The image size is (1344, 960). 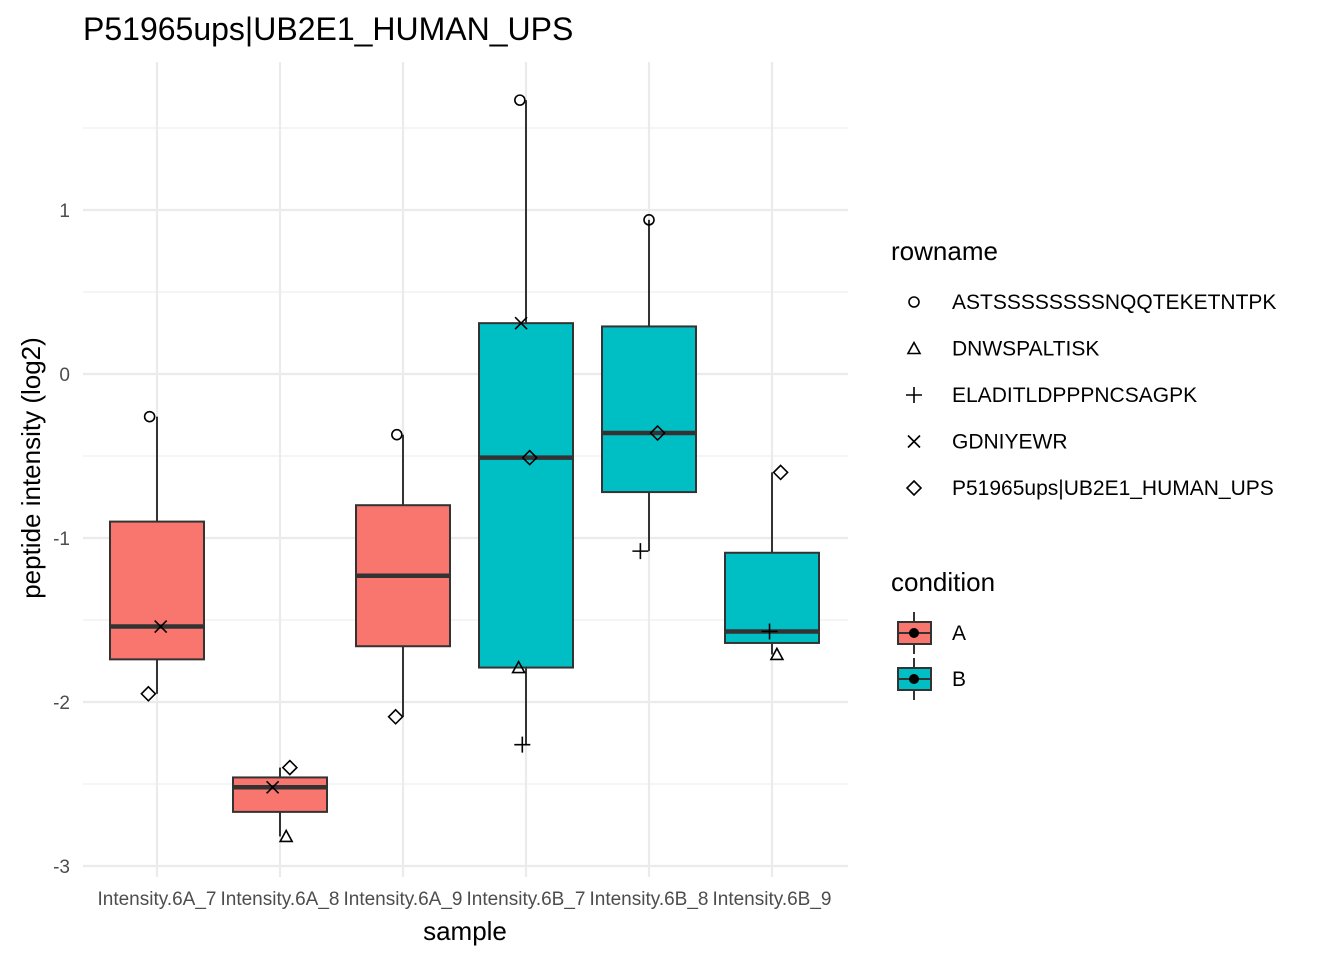 What do you see at coordinates (959, 633) in the screenshot?
I see `legend-condition-label: A` at bounding box center [959, 633].